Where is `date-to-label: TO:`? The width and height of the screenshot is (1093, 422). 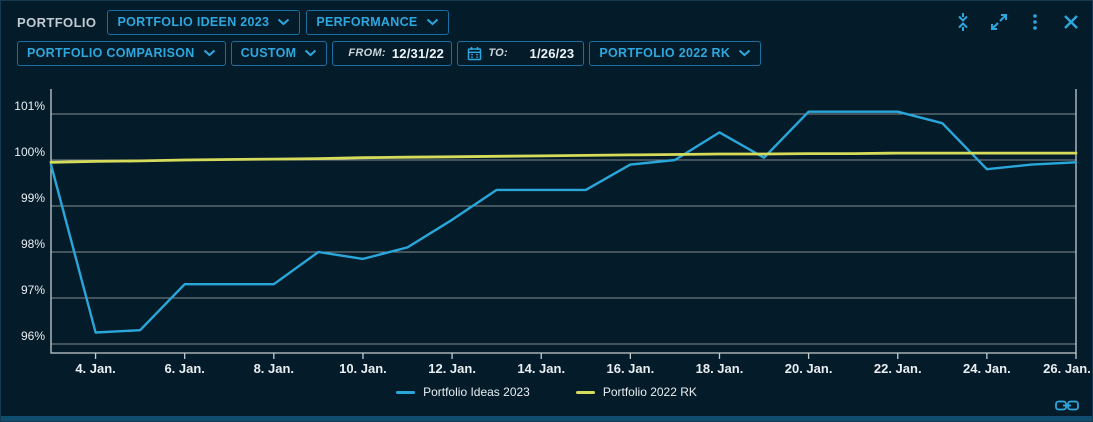 date-to-label: TO: is located at coordinates (498, 53).